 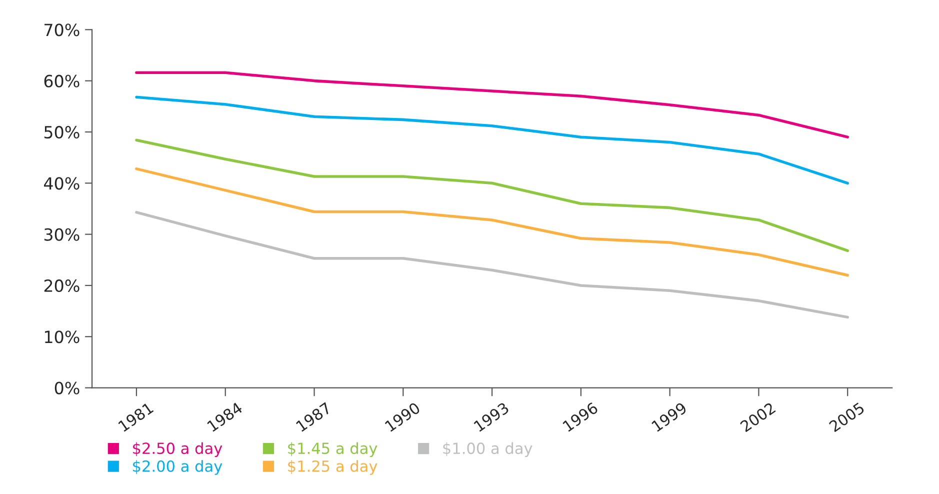 I want to click on y-tick-label: 70%, so click(x=62, y=30).